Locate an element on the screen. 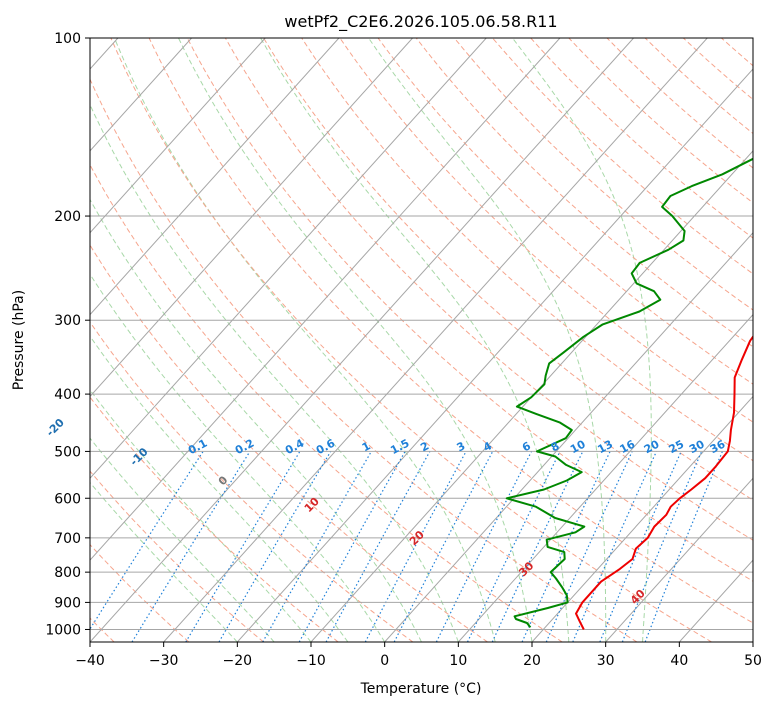  dry-adiabat-label: 40 is located at coordinates (638, 597).